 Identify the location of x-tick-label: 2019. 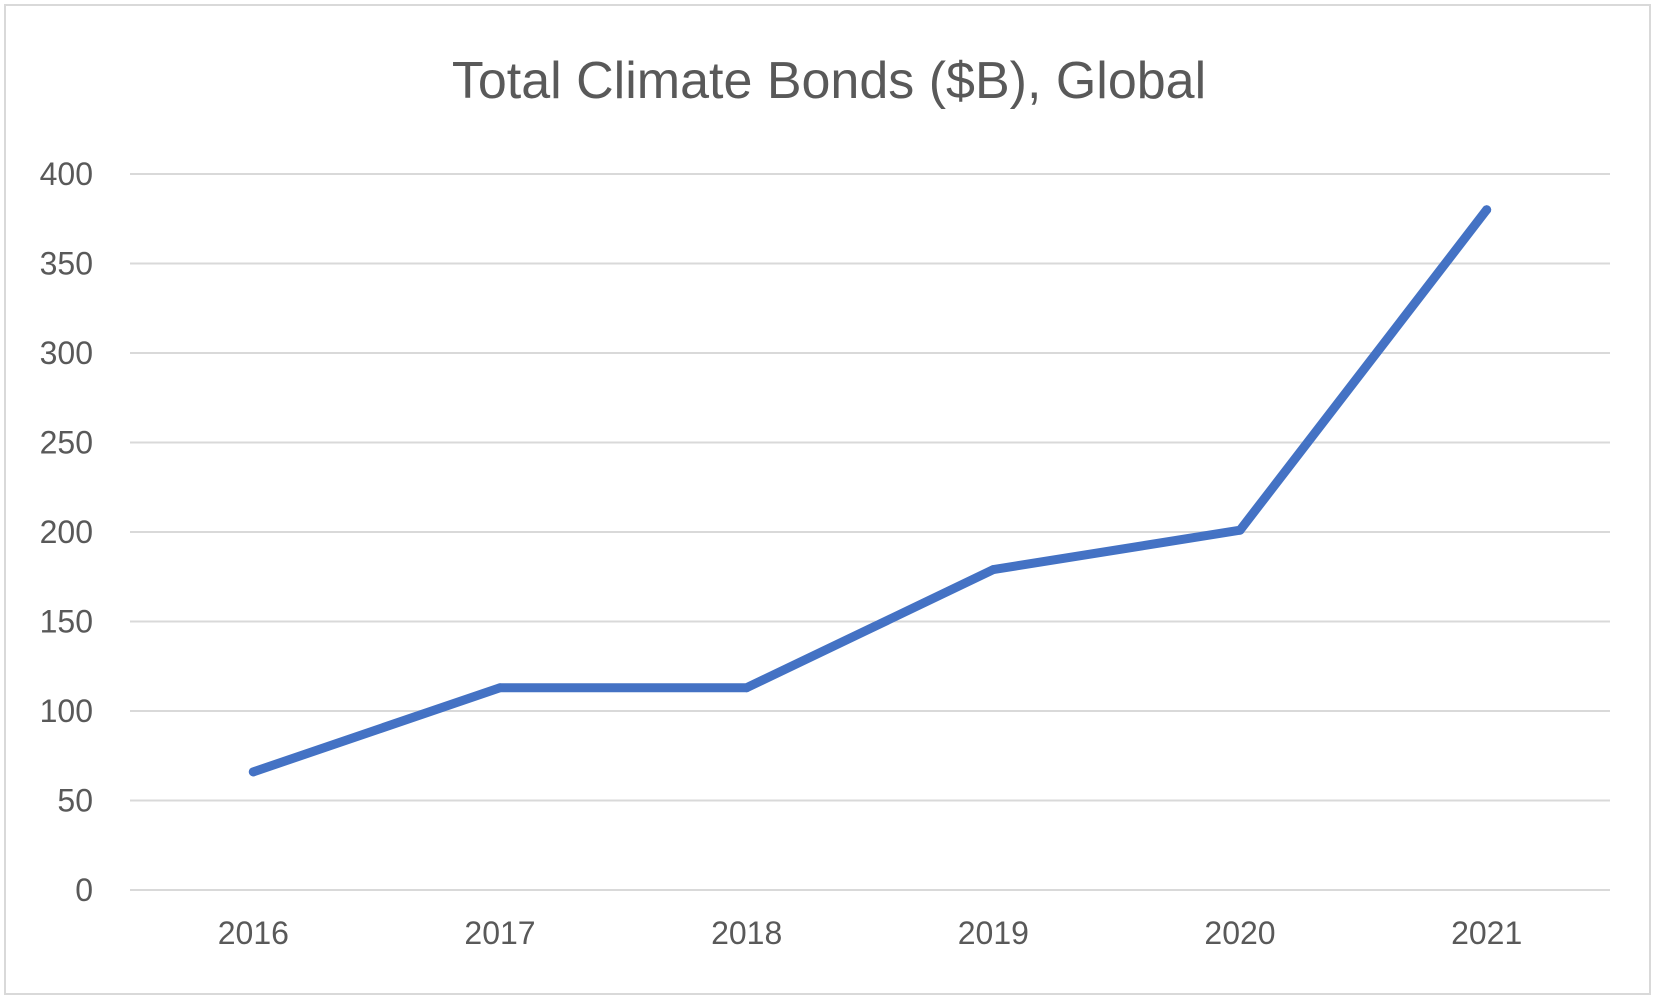
(993, 933).